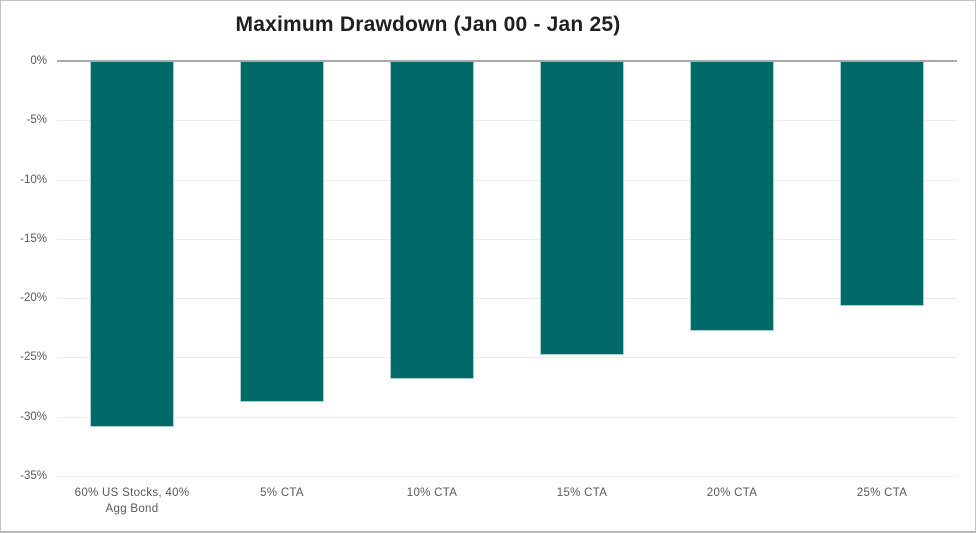  What do you see at coordinates (33, 416) in the screenshot?
I see `y-tick-label: -30%` at bounding box center [33, 416].